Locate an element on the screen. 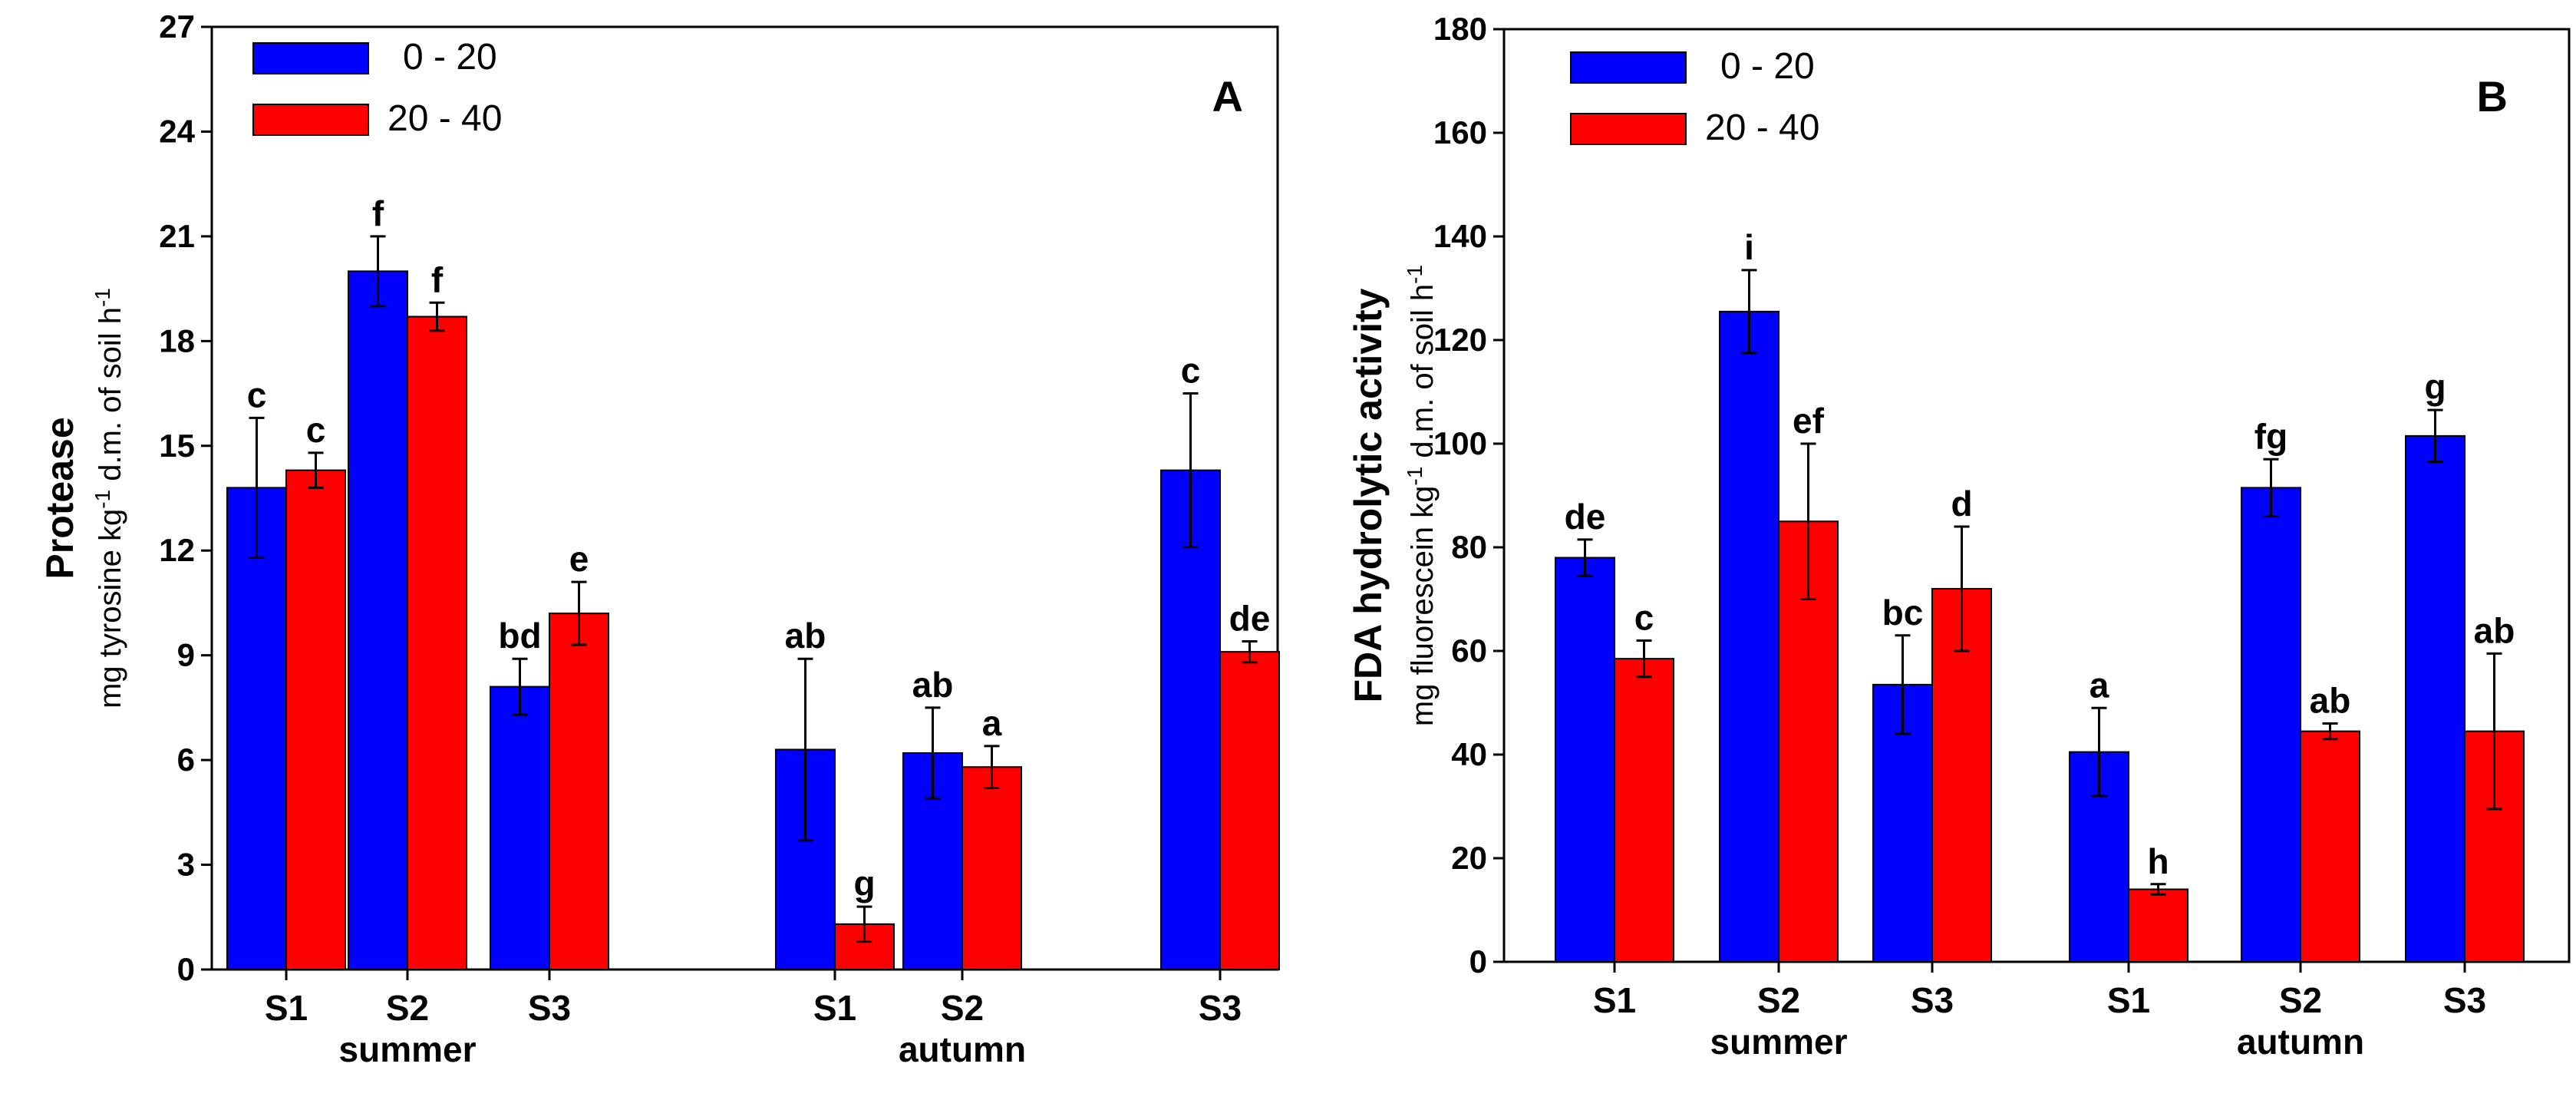 This screenshot has width=2576, height=1100. significance-letter: d is located at coordinates (1961, 504).